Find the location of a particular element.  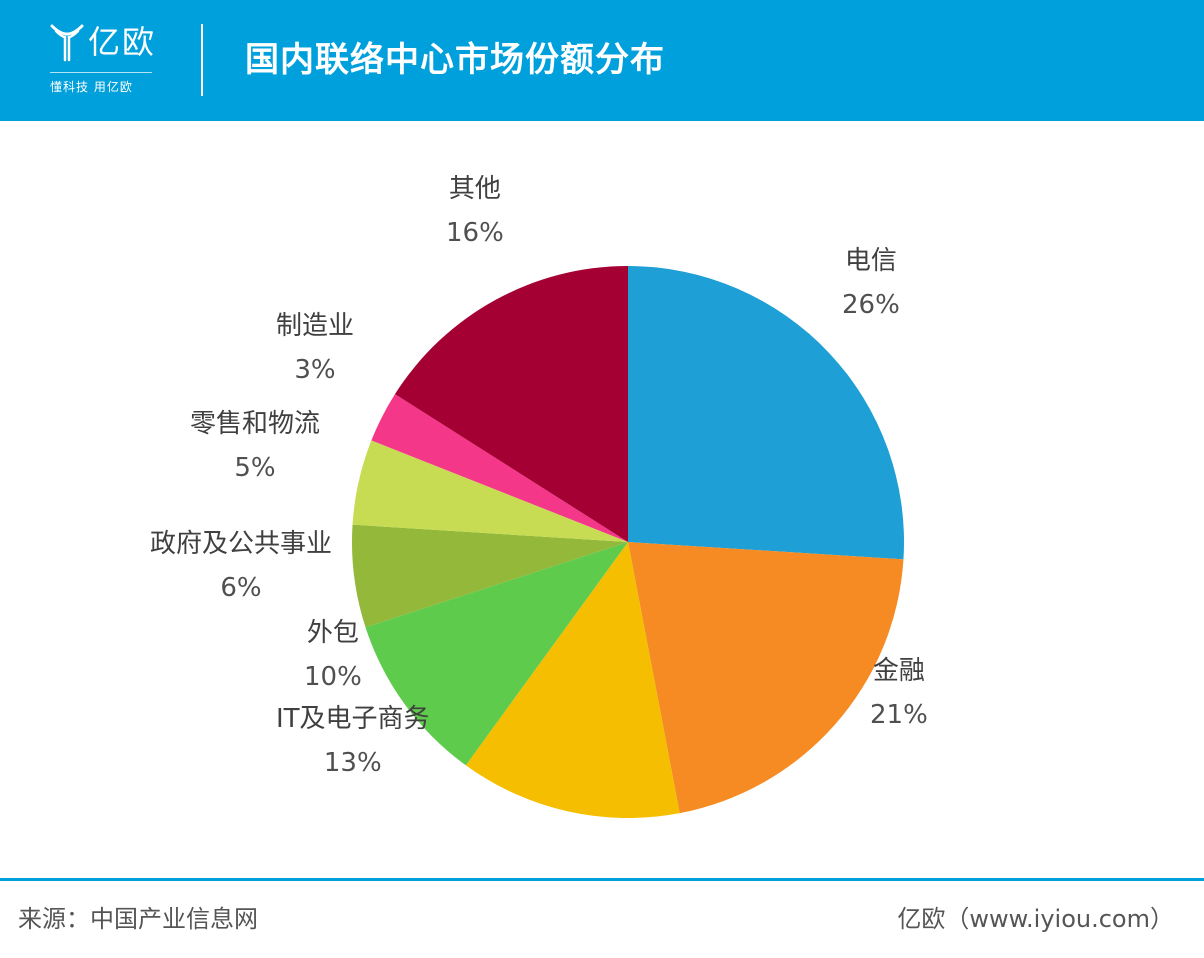

slice-label-0: 电信 26% is located at coordinates (871, 283).